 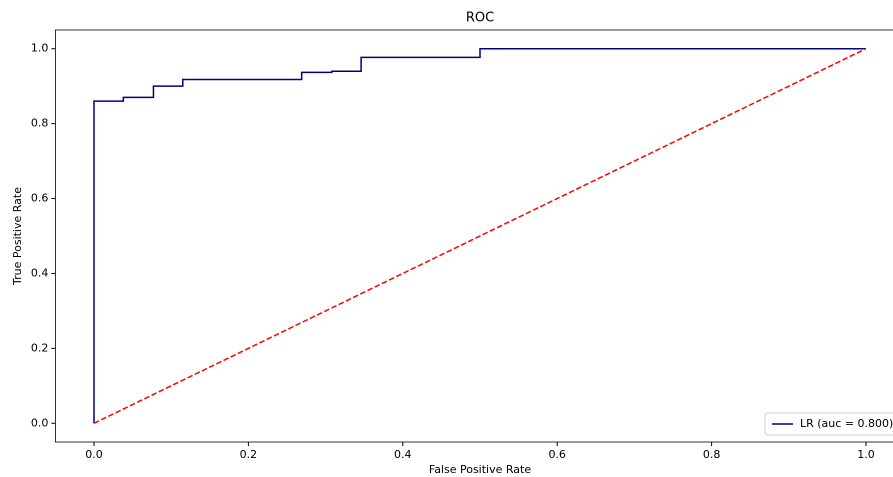 I want to click on y-tick-label: 0.8, so click(x=40, y=123).